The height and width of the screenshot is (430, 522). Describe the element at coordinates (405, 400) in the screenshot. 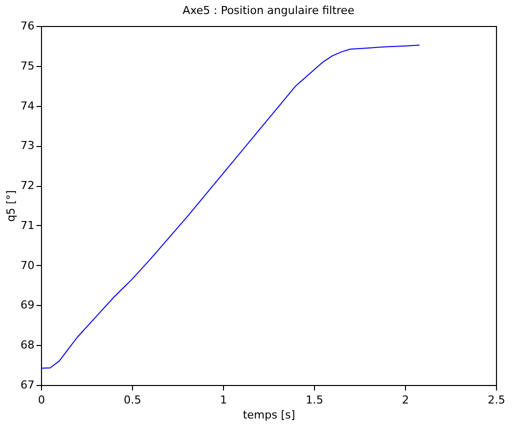

I see `x-tick-label: 2` at that location.